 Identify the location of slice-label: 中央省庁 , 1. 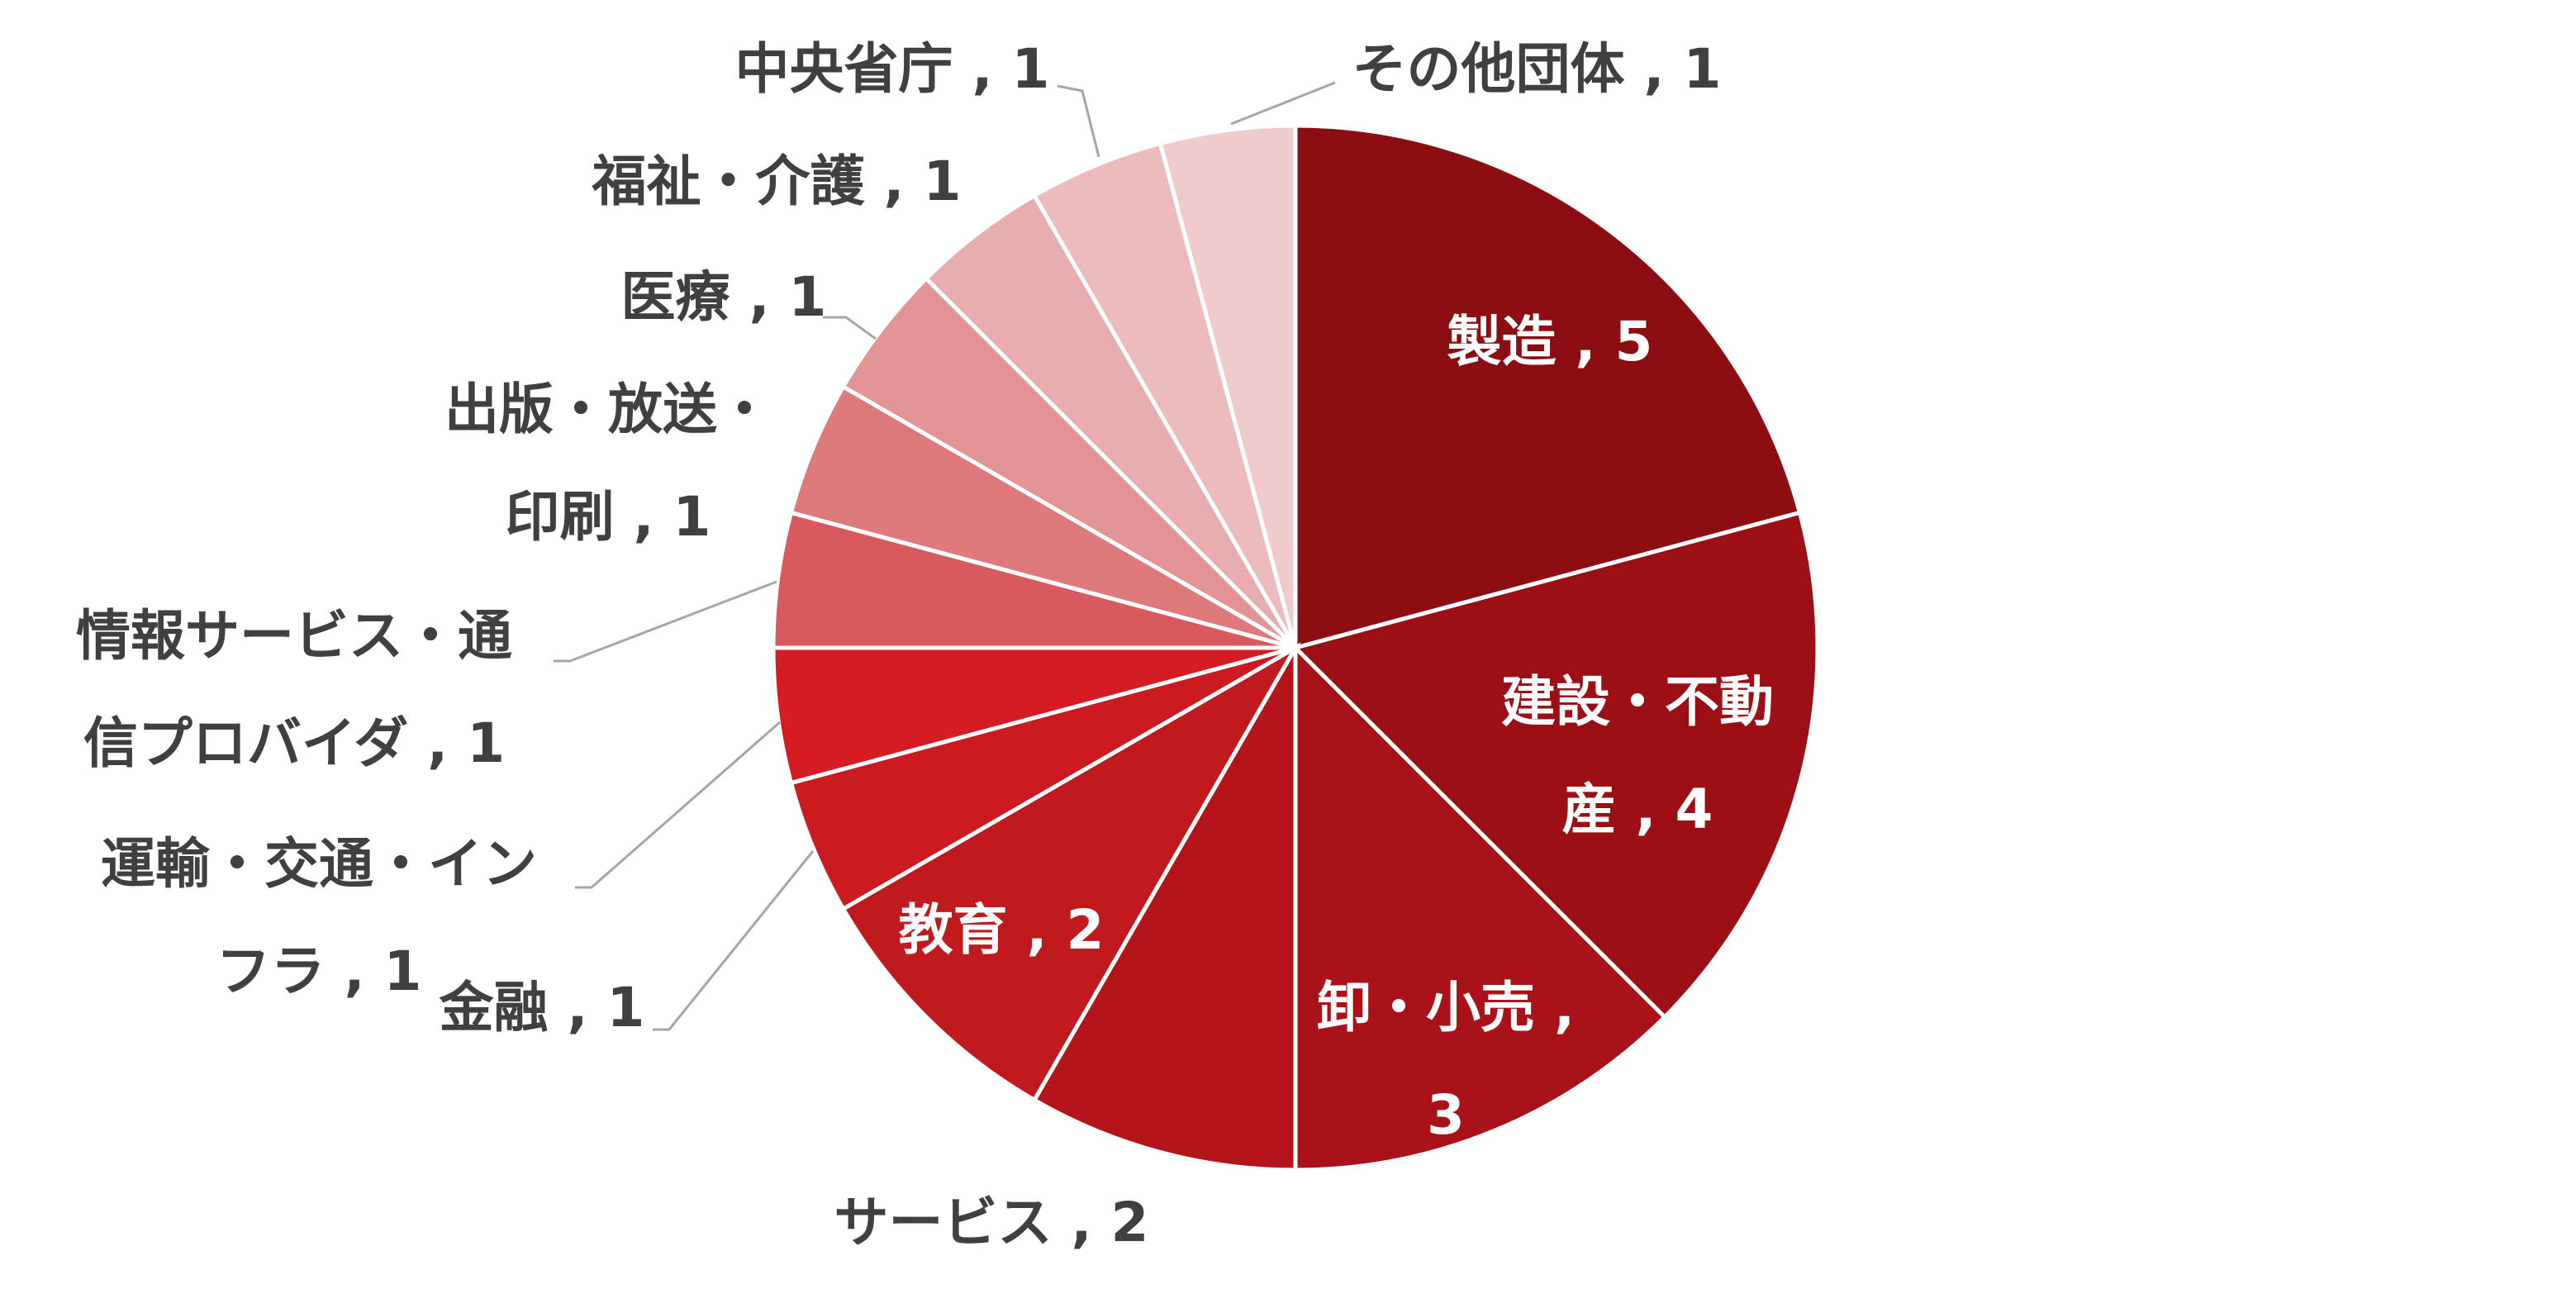
(892, 69).